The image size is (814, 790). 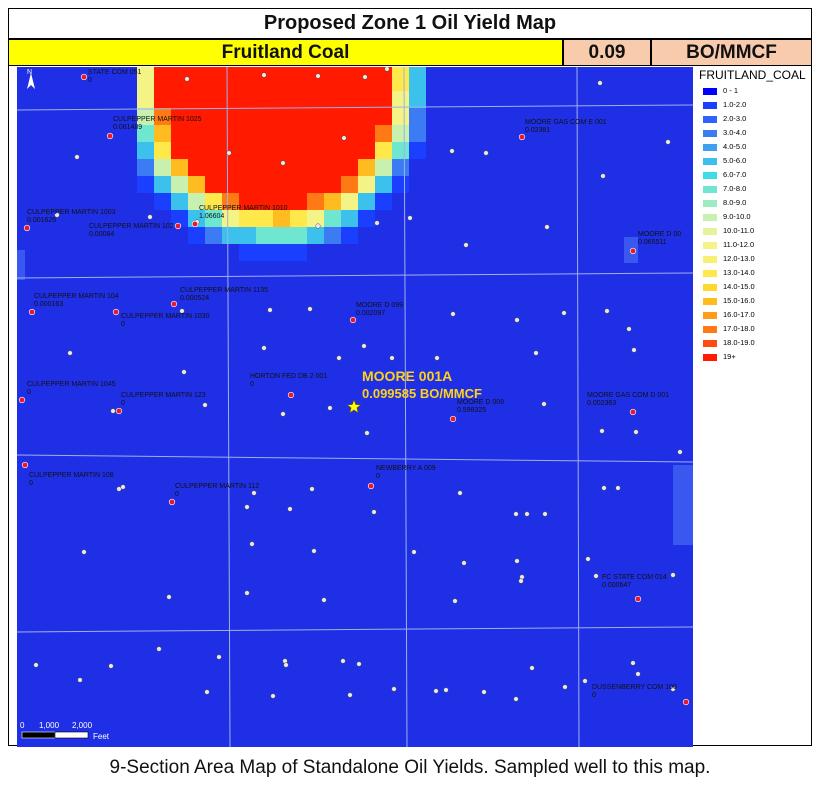 I want to click on legend-item: 3.0-4.0, so click(x=724, y=133).